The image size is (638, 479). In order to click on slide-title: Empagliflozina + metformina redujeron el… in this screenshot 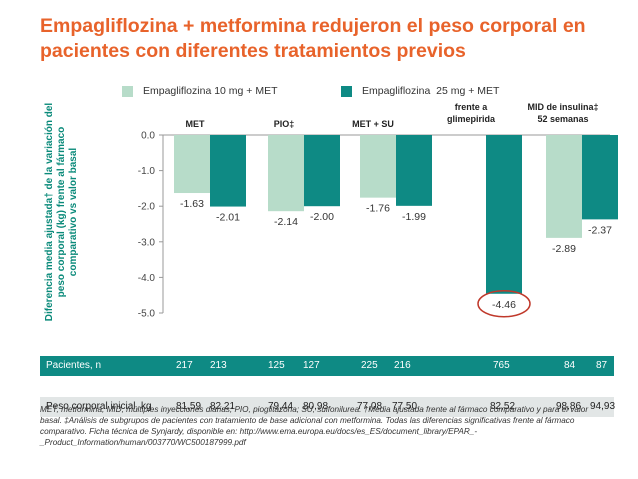, I will do `click(335, 39)`.